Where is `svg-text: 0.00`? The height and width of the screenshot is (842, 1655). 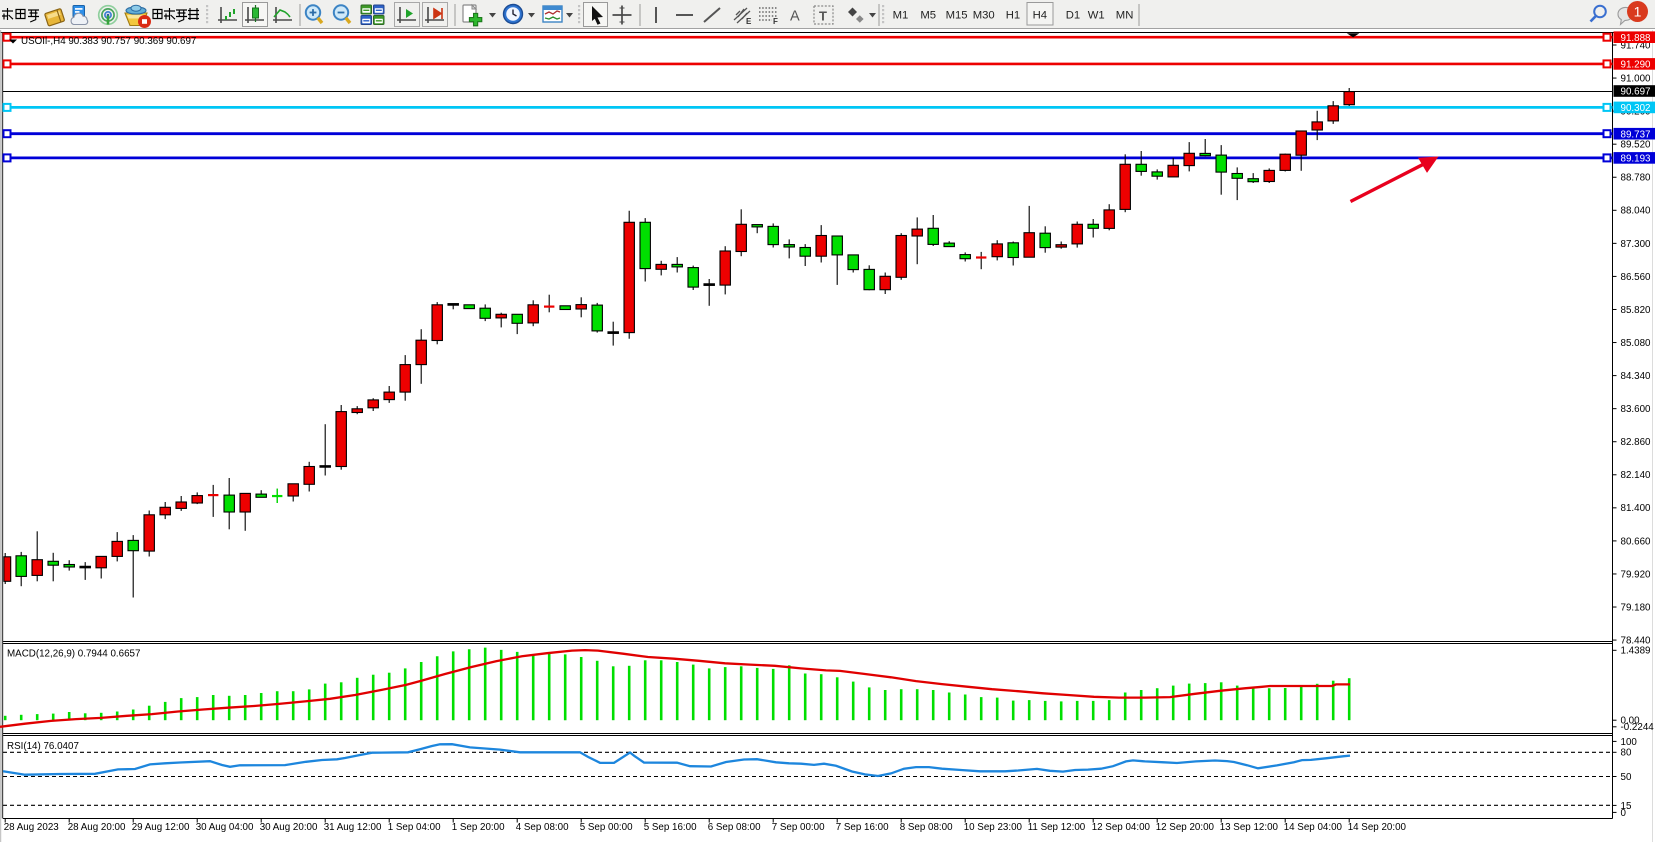 svg-text: 0.00 is located at coordinates (1631, 721).